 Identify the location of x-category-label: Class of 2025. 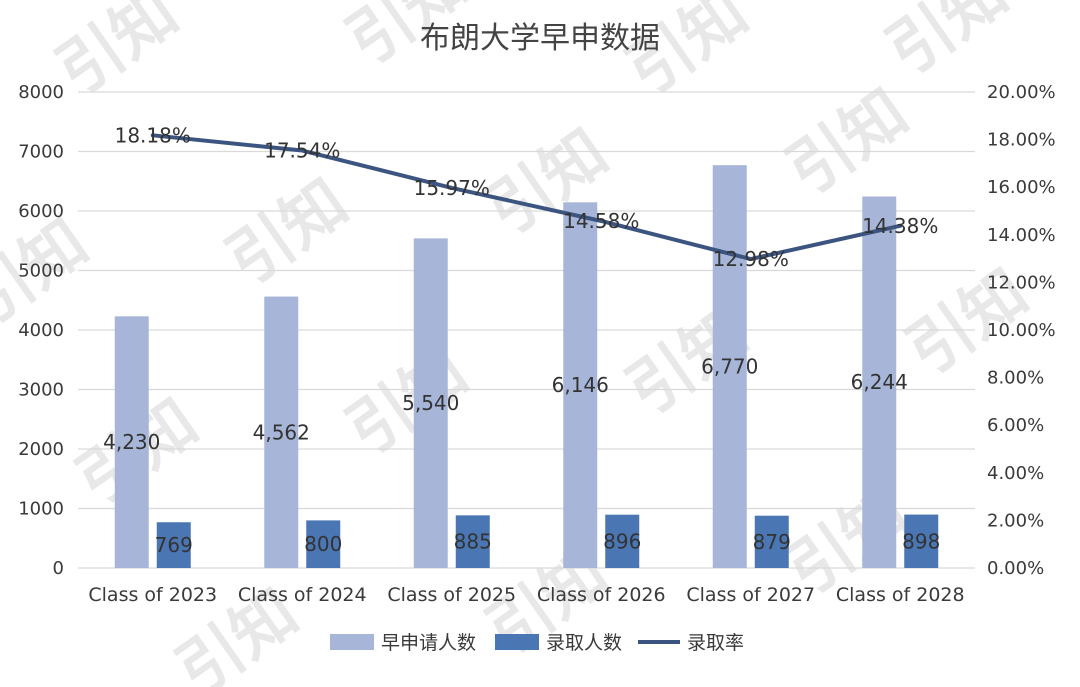
(451, 595).